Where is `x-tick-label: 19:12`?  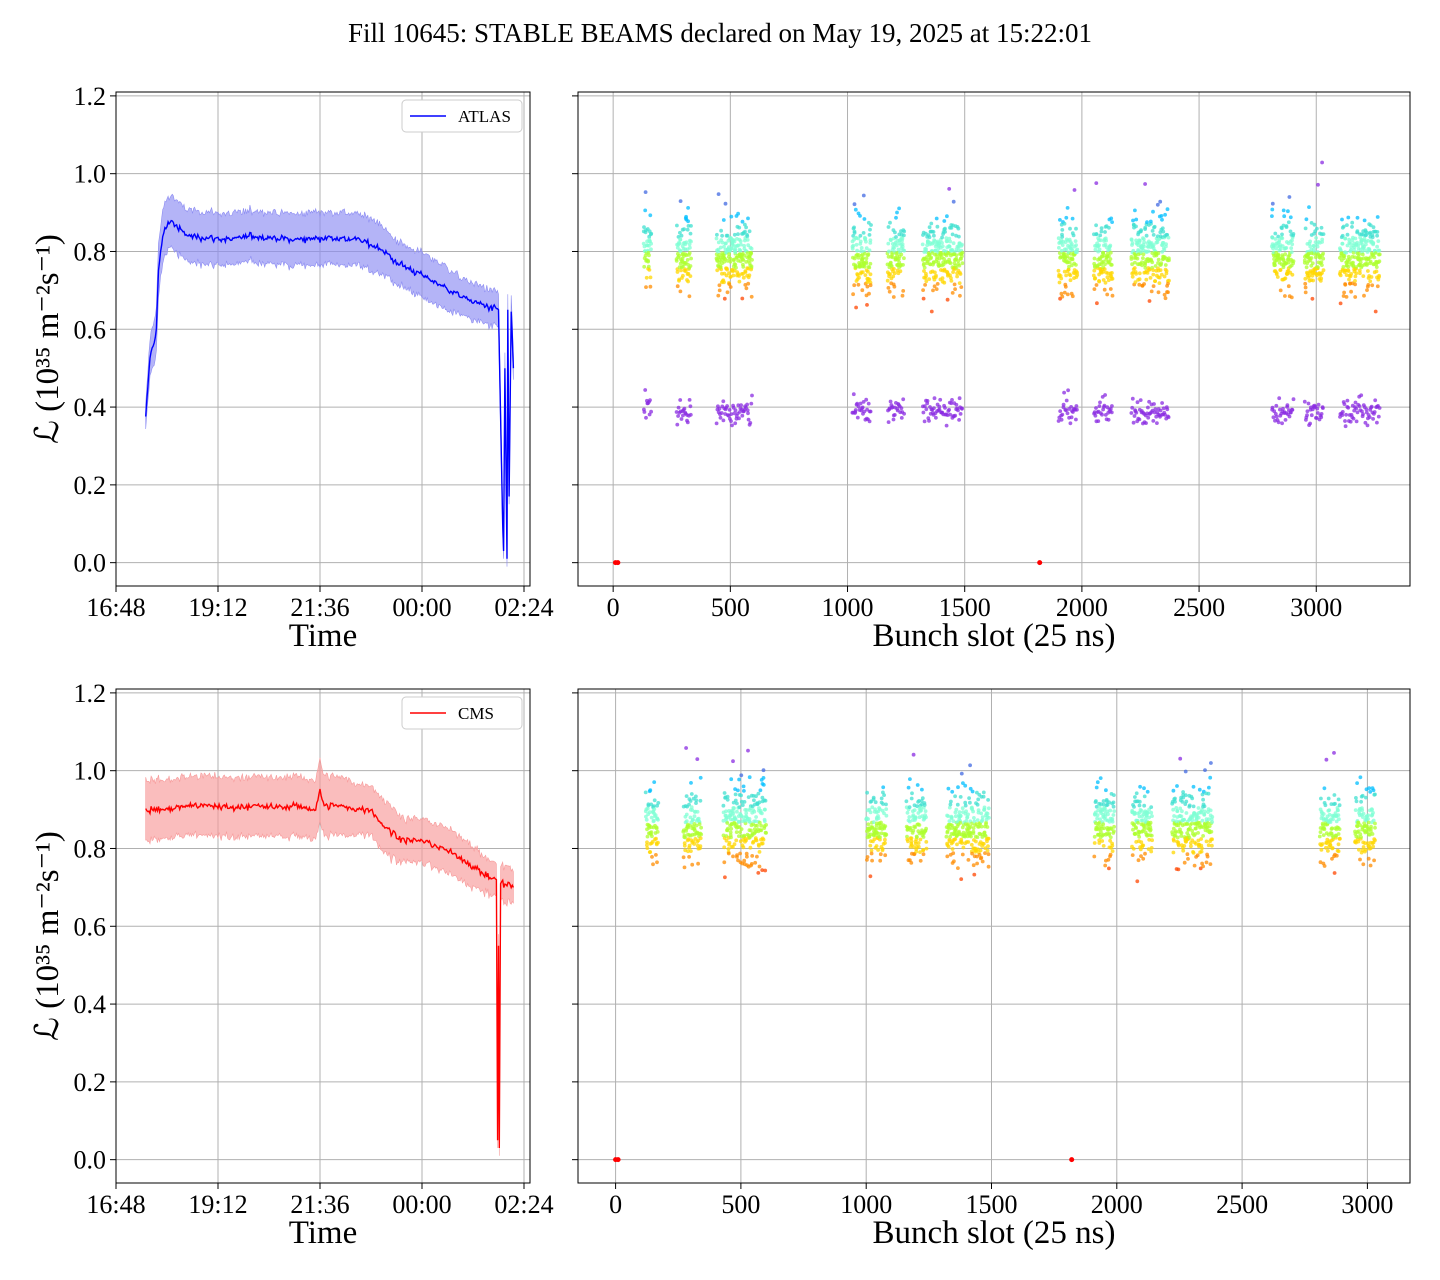 x-tick-label: 19:12 is located at coordinates (217, 607).